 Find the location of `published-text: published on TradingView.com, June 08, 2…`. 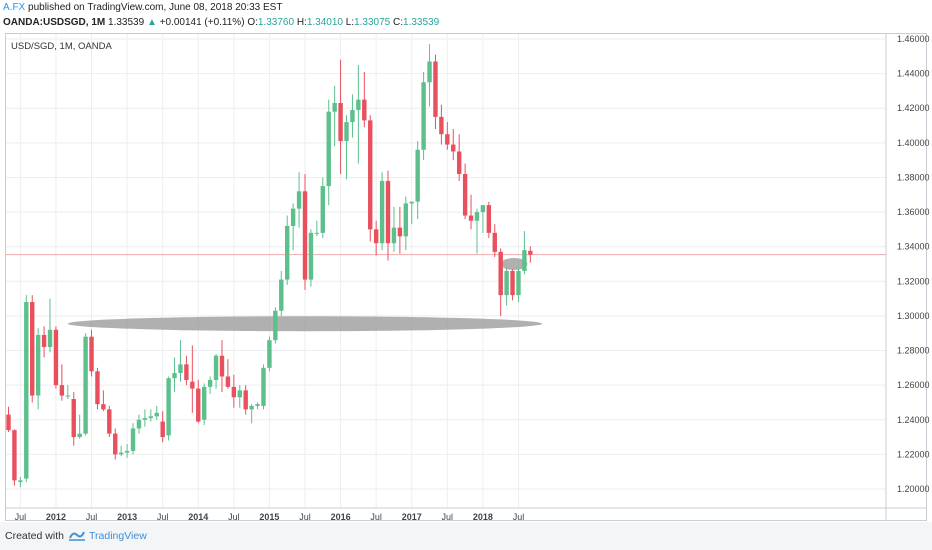

published-text: published on TradingView.com, June 08, 2… is located at coordinates (155, 7).